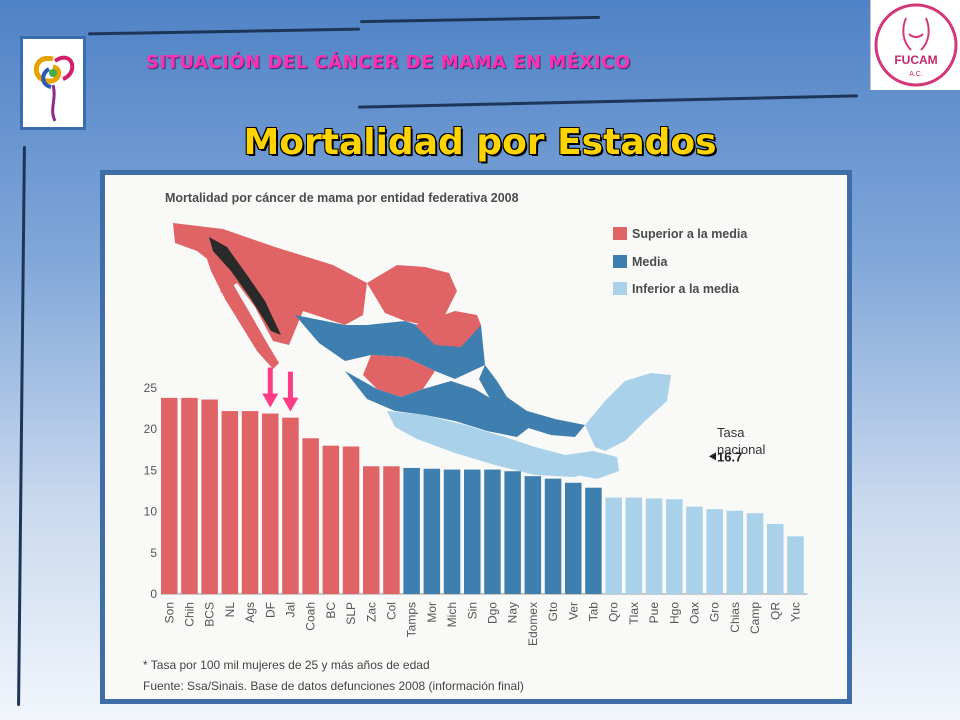 The image size is (960, 720). I want to click on map-region-chiapas, so click(592, 465).